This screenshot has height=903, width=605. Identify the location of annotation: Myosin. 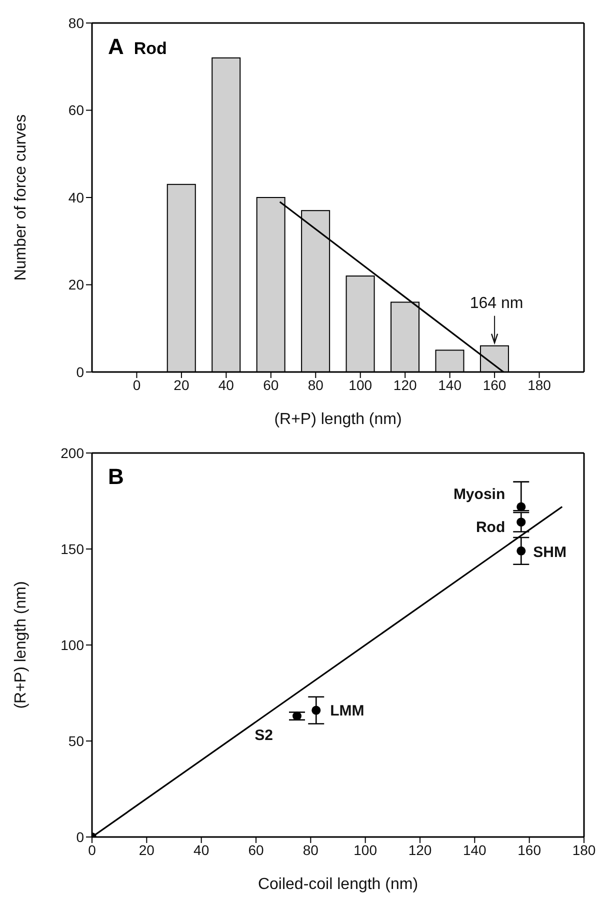
(479, 494).